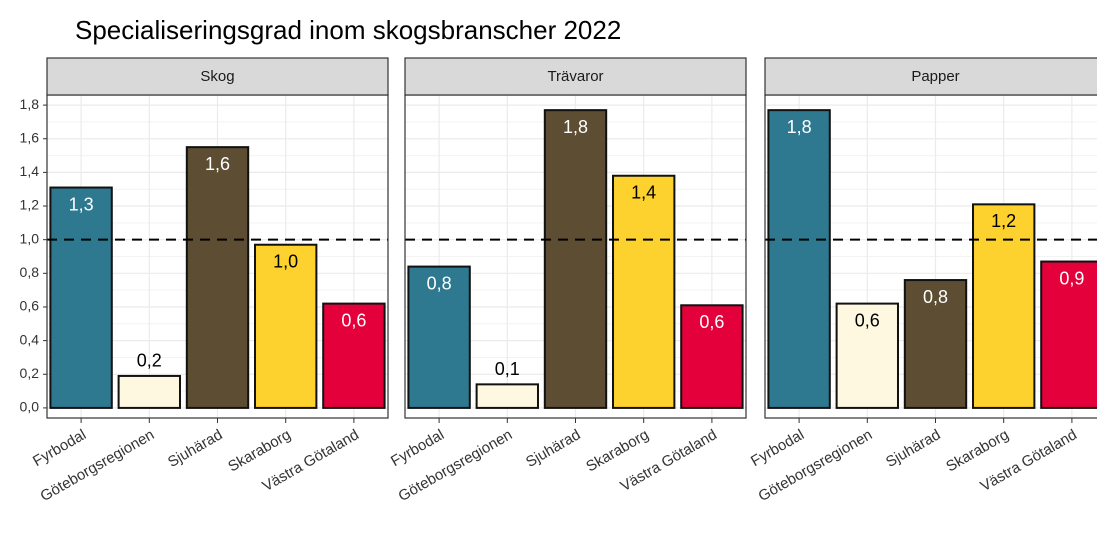  Describe the element at coordinates (30, 104) in the screenshot. I see `y-tick-label: 1,8` at that location.